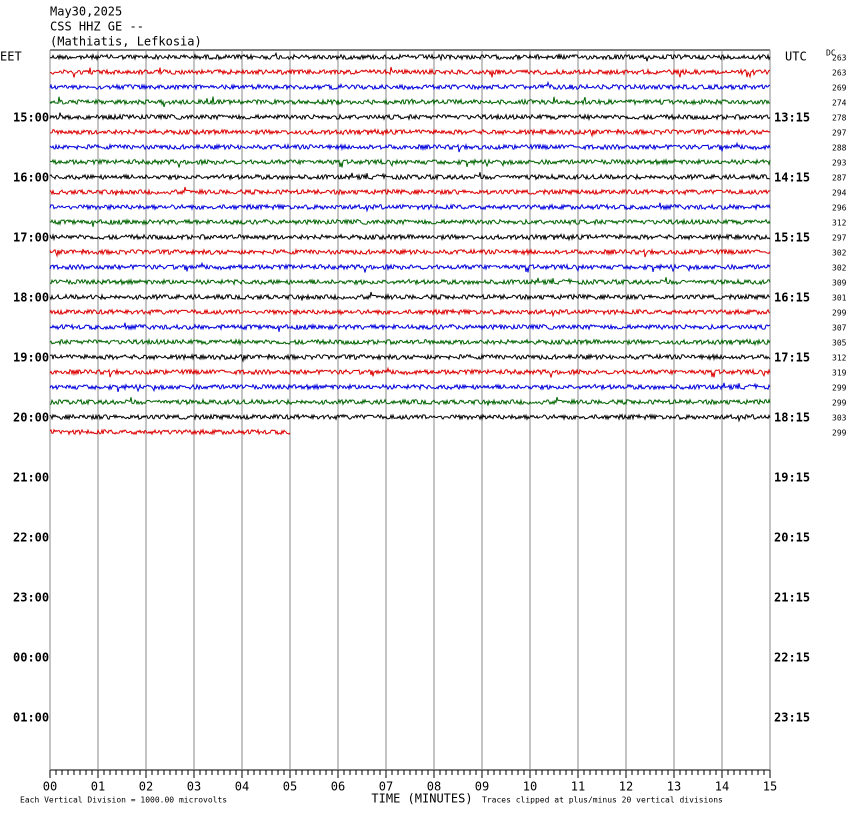 This screenshot has height=814, width=850. Describe the element at coordinates (97, 27) in the screenshot. I see `station: CSS HHZ GE --` at that location.